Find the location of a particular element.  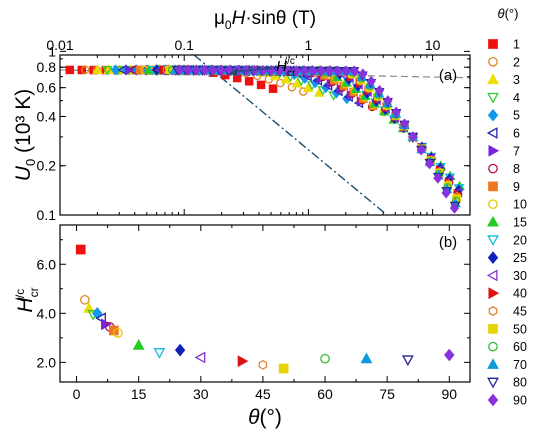

panel-a-left-tick-label: 0.4 is located at coordinates (47, 116).